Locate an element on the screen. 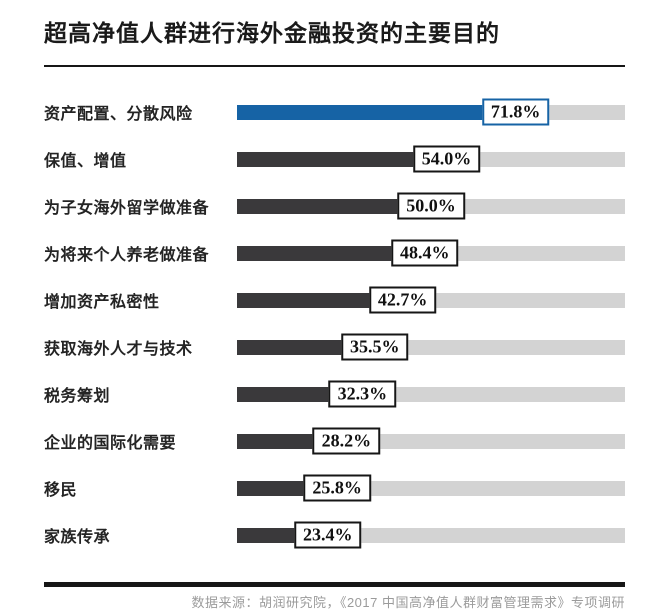  bar-track: 54.0% is located at coordinates (431, 159).